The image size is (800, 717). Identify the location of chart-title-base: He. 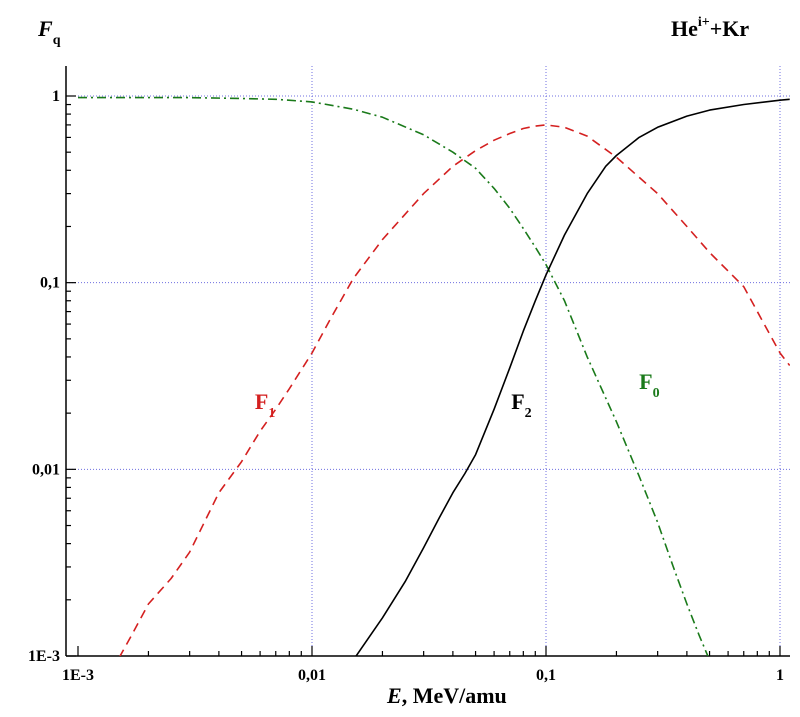
(684, 28).